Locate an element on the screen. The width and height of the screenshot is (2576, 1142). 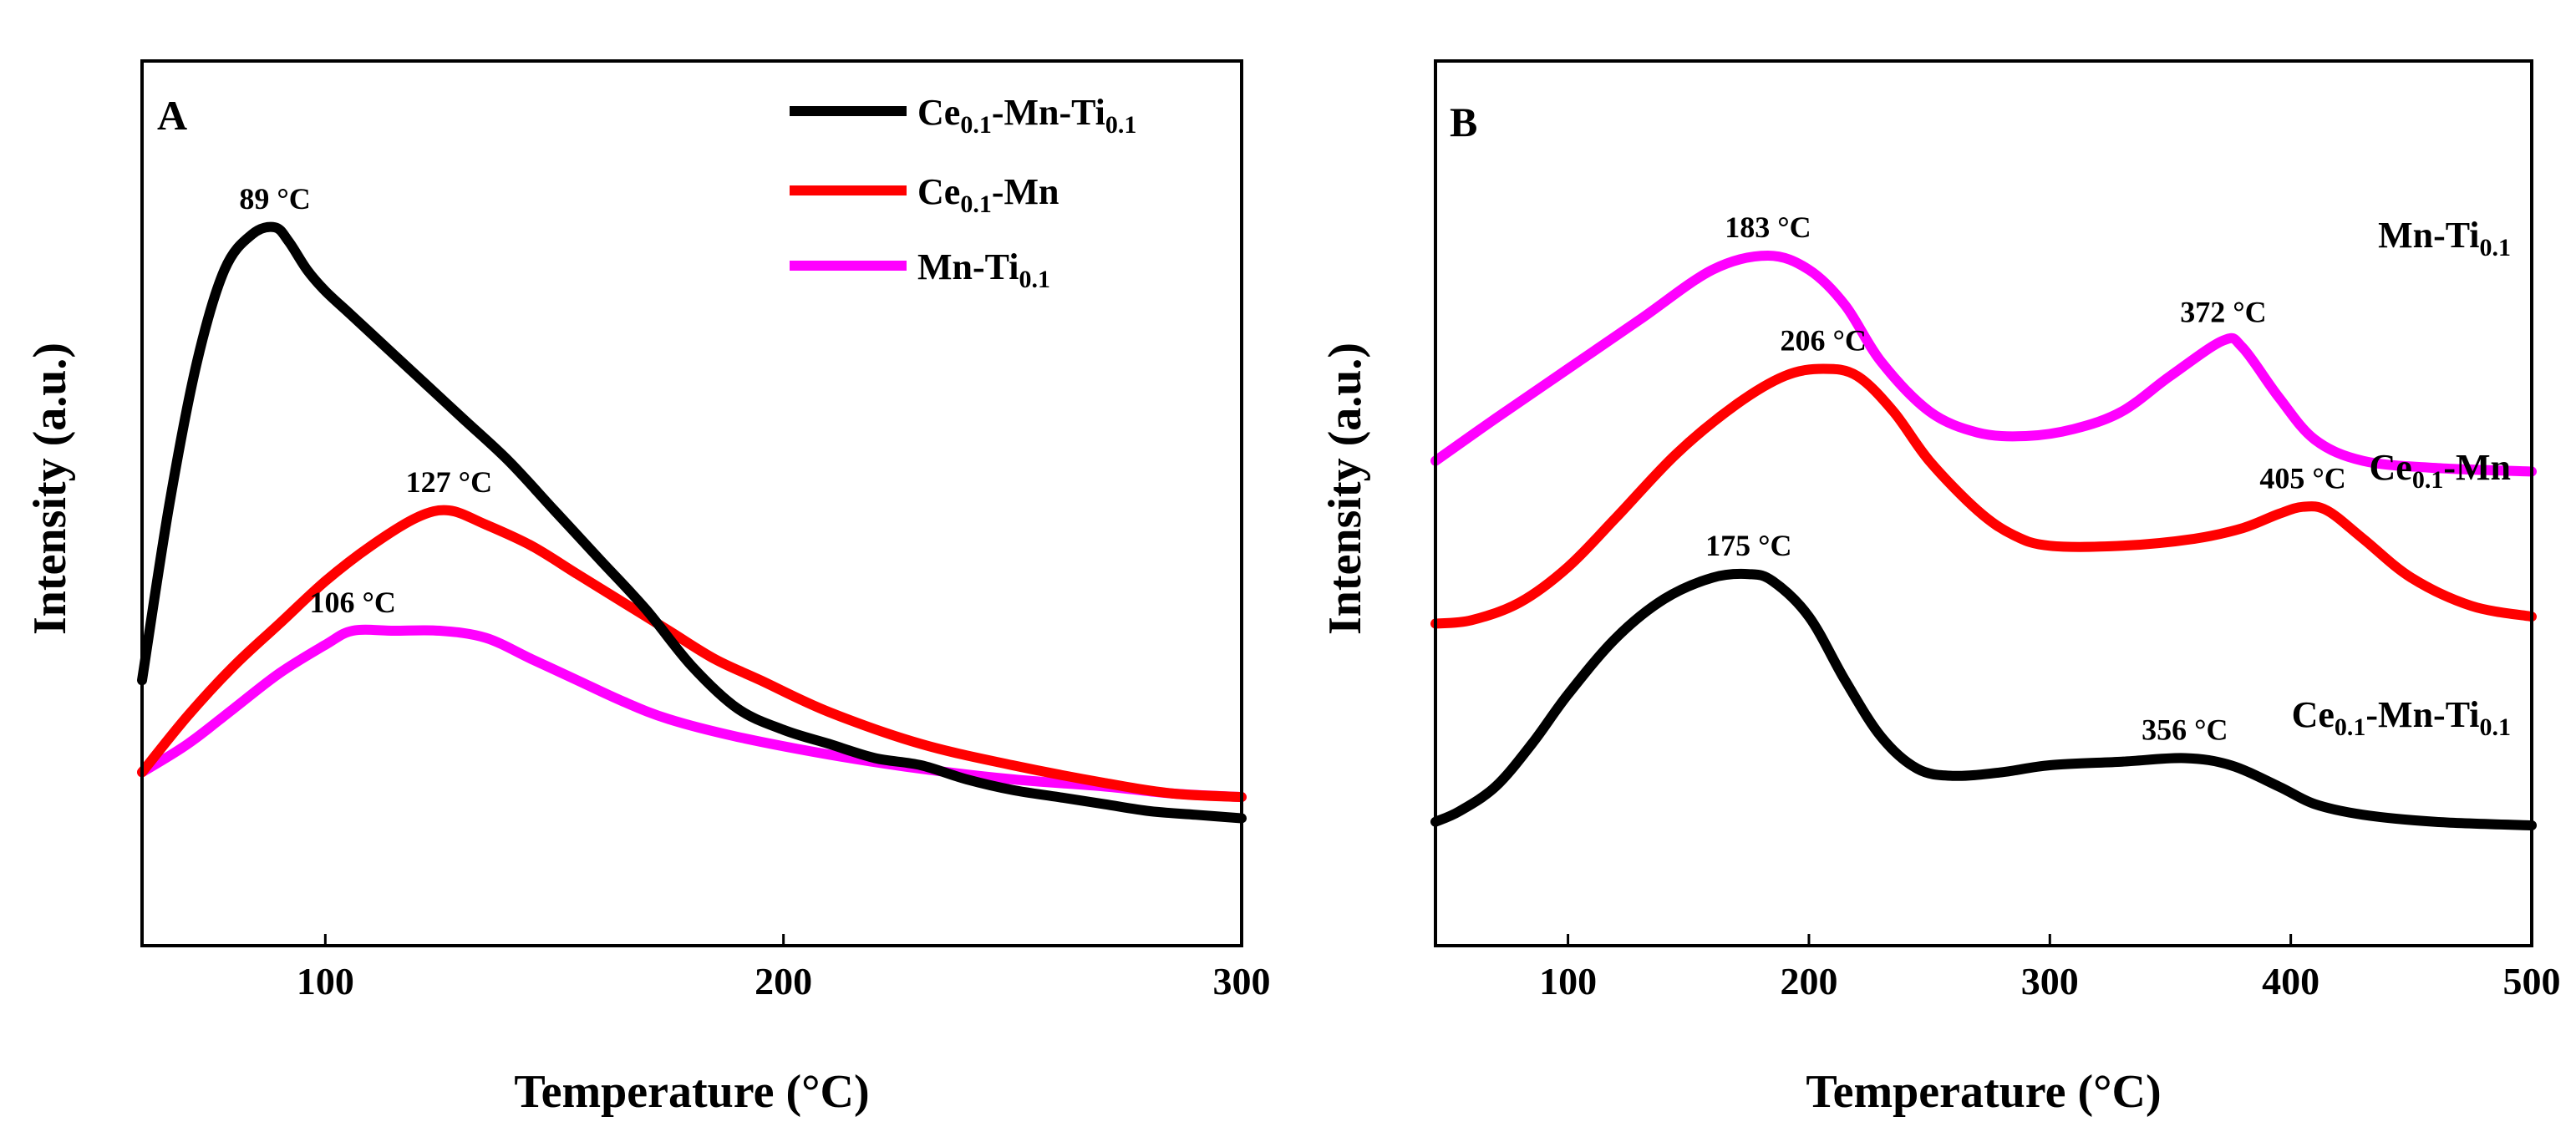
legend-entry-mn-ti: Mn-Ti0.1 is located at coordinates (920, 269).